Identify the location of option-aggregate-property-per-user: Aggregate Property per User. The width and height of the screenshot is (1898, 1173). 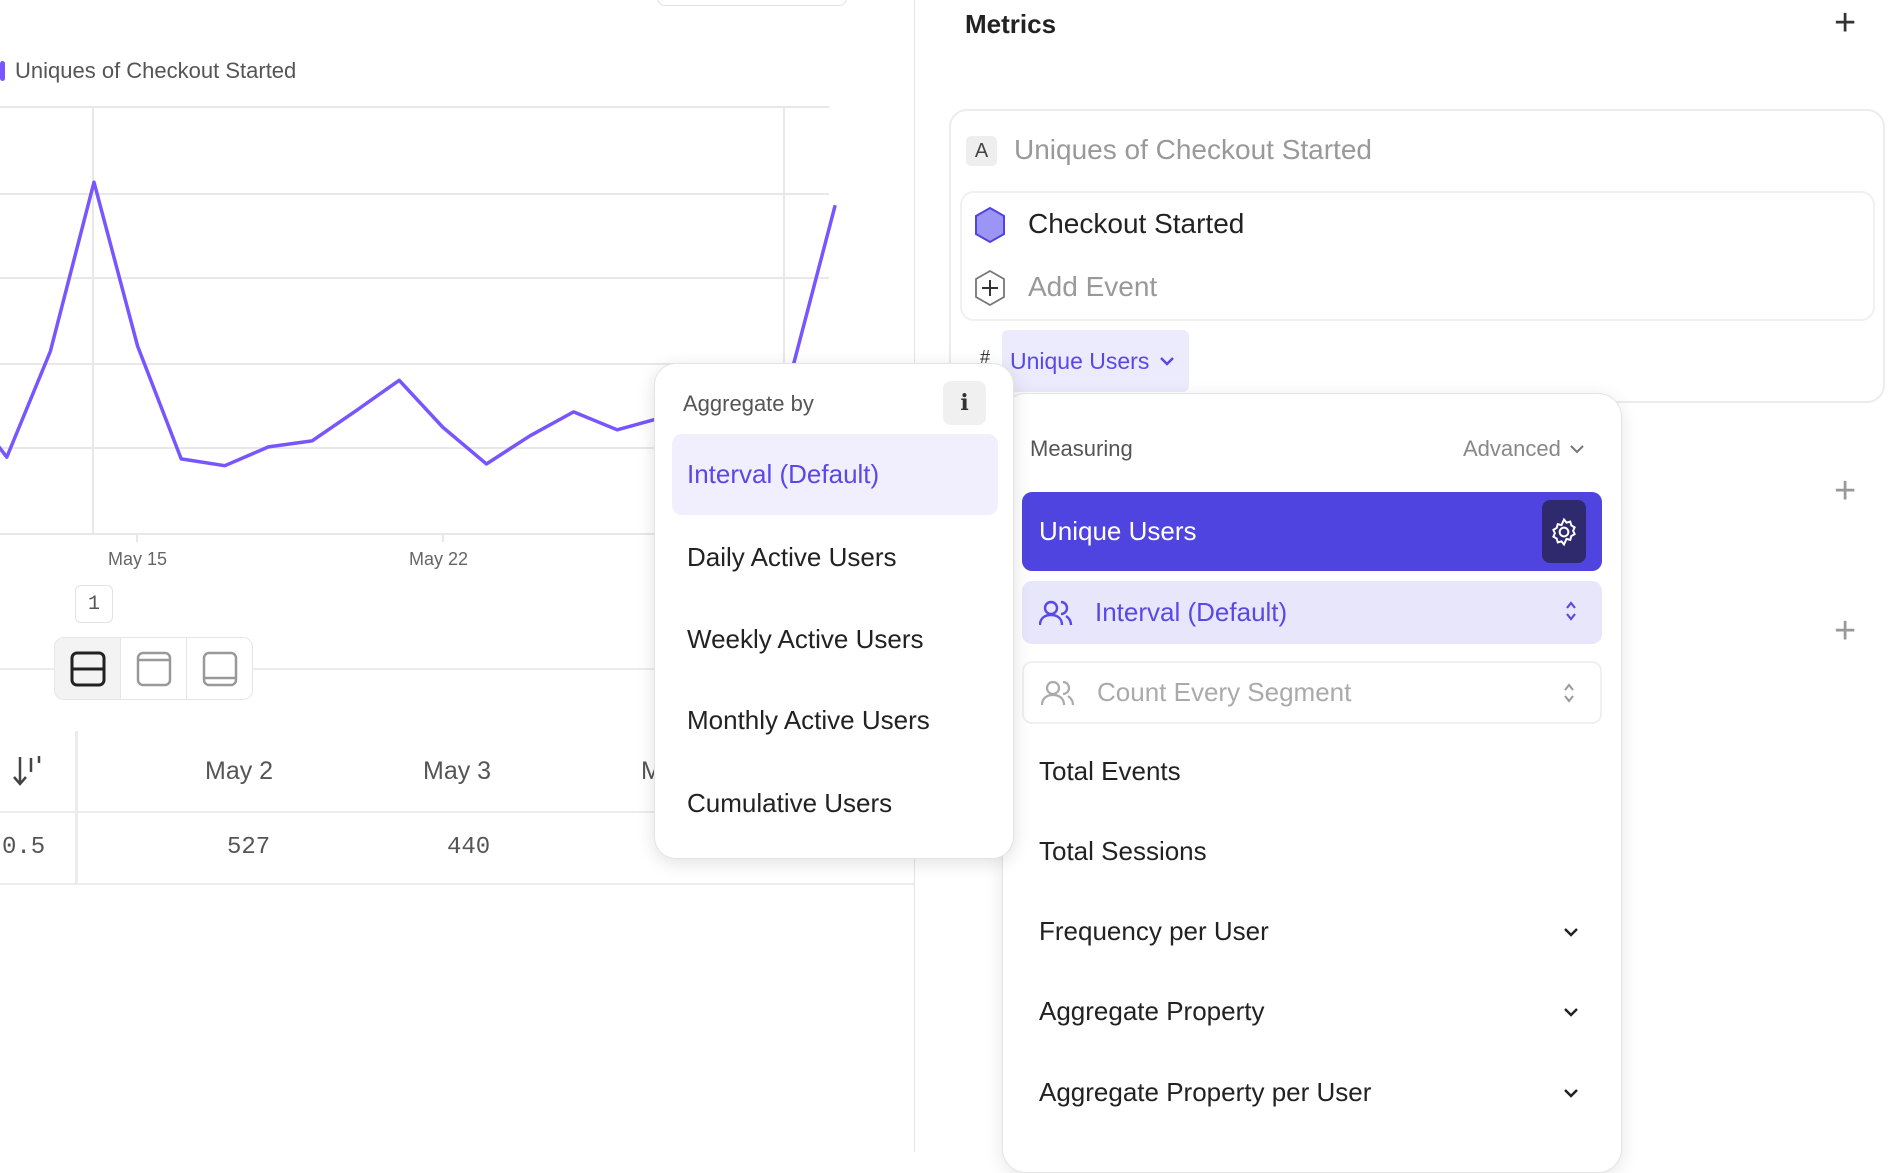
(1309, 1092).